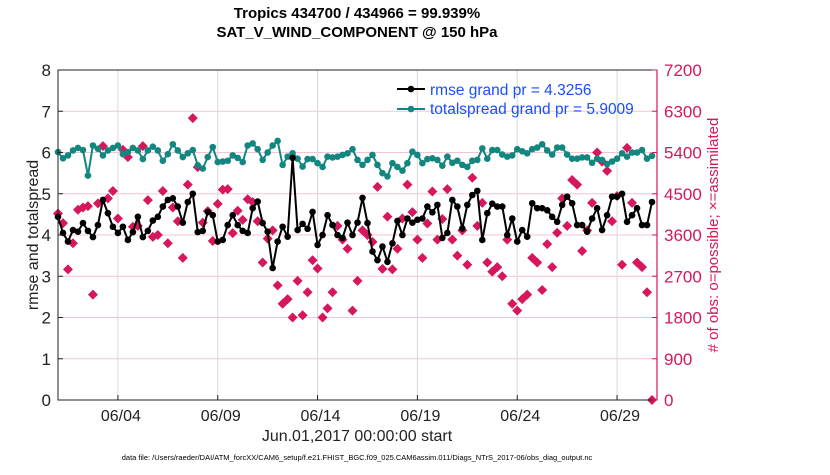 Image resolution: width=830 pixels, height=475 pixels. What do you see at coordinates (668, 400) in the screenshot?
I see `y-right-tick-label: 0` at bounding box center [668, 400].